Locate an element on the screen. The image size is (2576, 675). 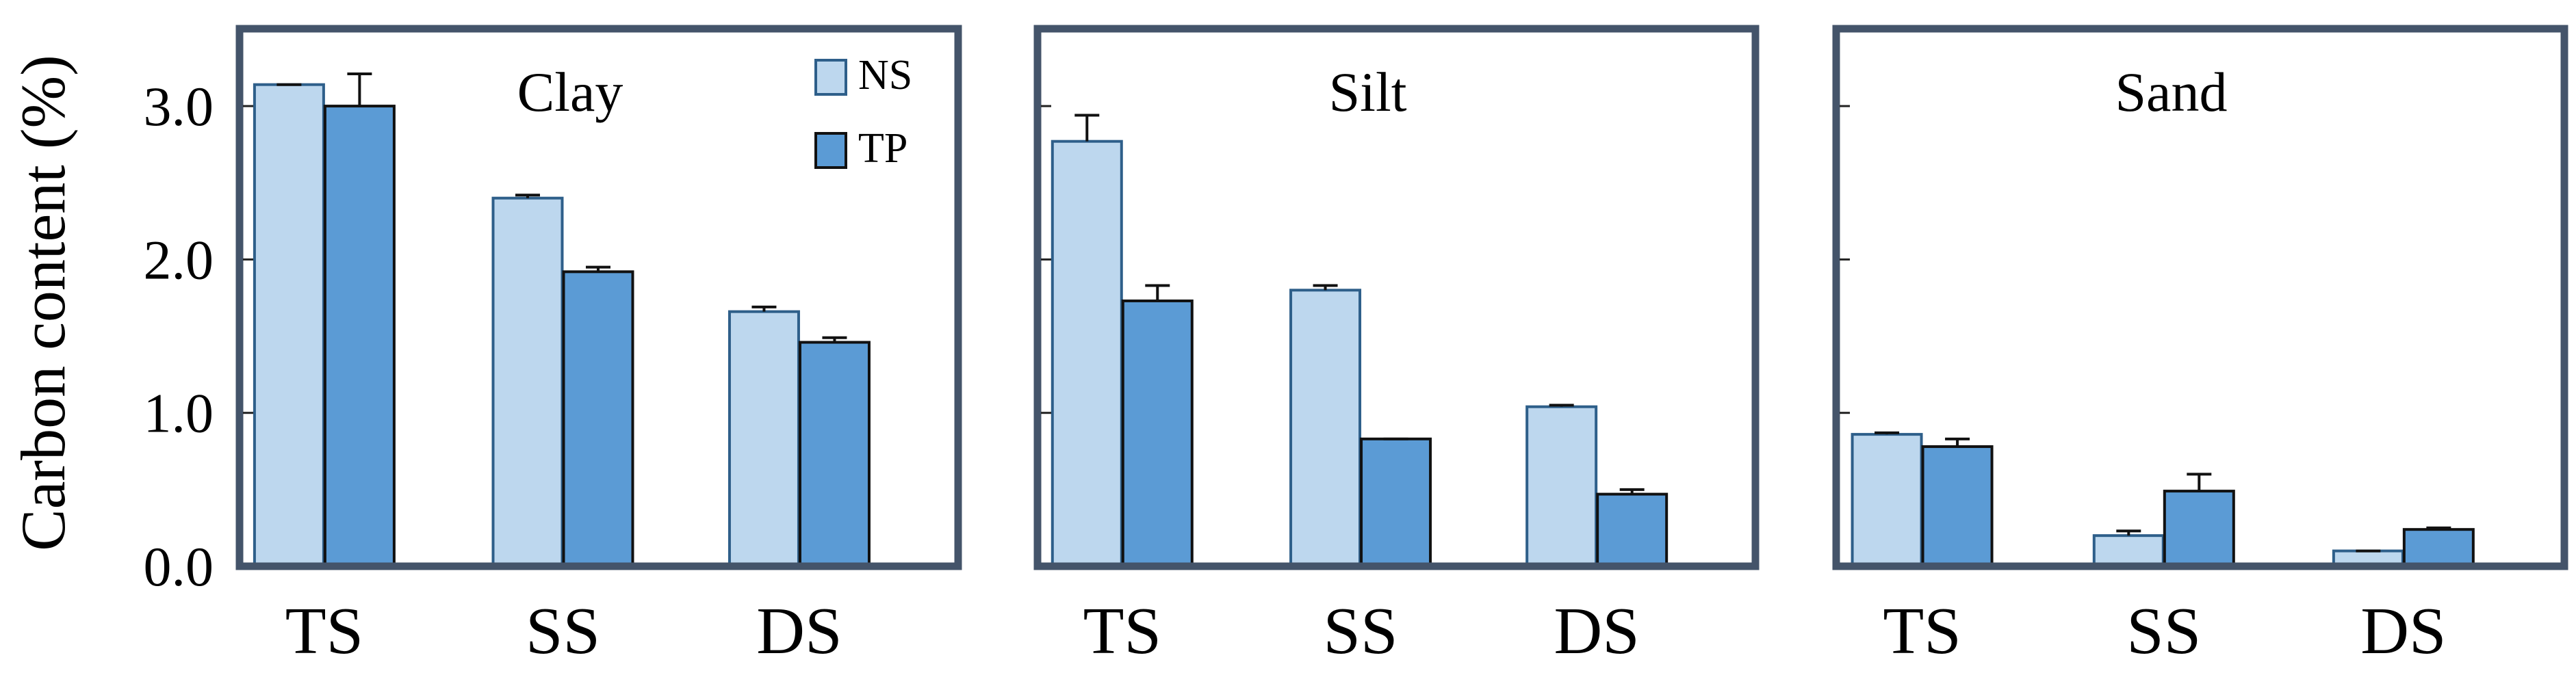
y-tick-label: 0.0 is located at coordinates (179, 566).